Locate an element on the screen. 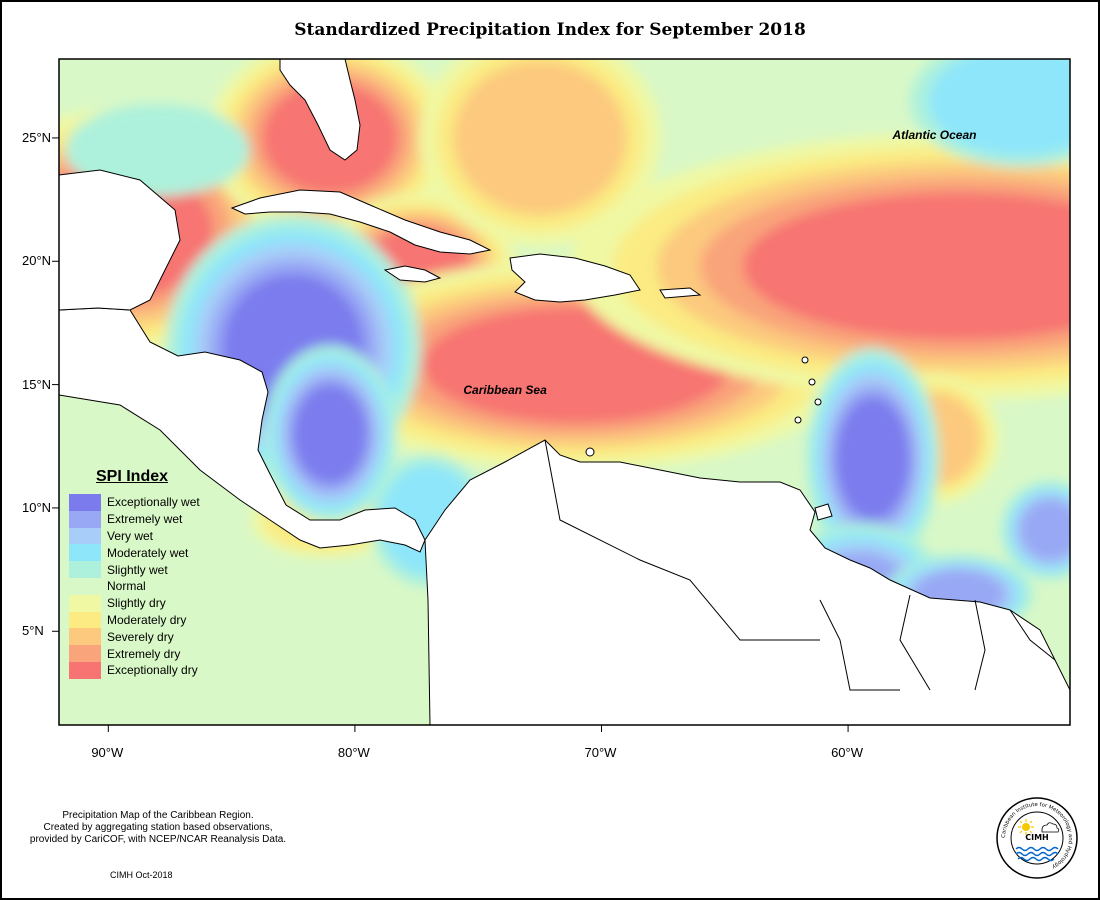 This screenshot has height=900, width=1100. map-label: Atlantic Ocean is located at coordinates (934, 135).